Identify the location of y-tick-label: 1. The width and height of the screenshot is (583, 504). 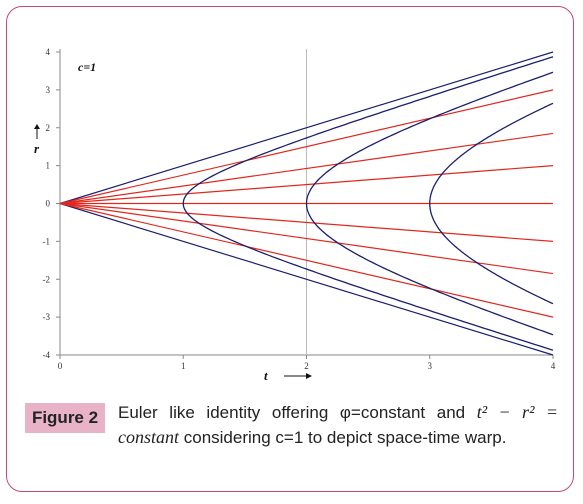
(48, 166).